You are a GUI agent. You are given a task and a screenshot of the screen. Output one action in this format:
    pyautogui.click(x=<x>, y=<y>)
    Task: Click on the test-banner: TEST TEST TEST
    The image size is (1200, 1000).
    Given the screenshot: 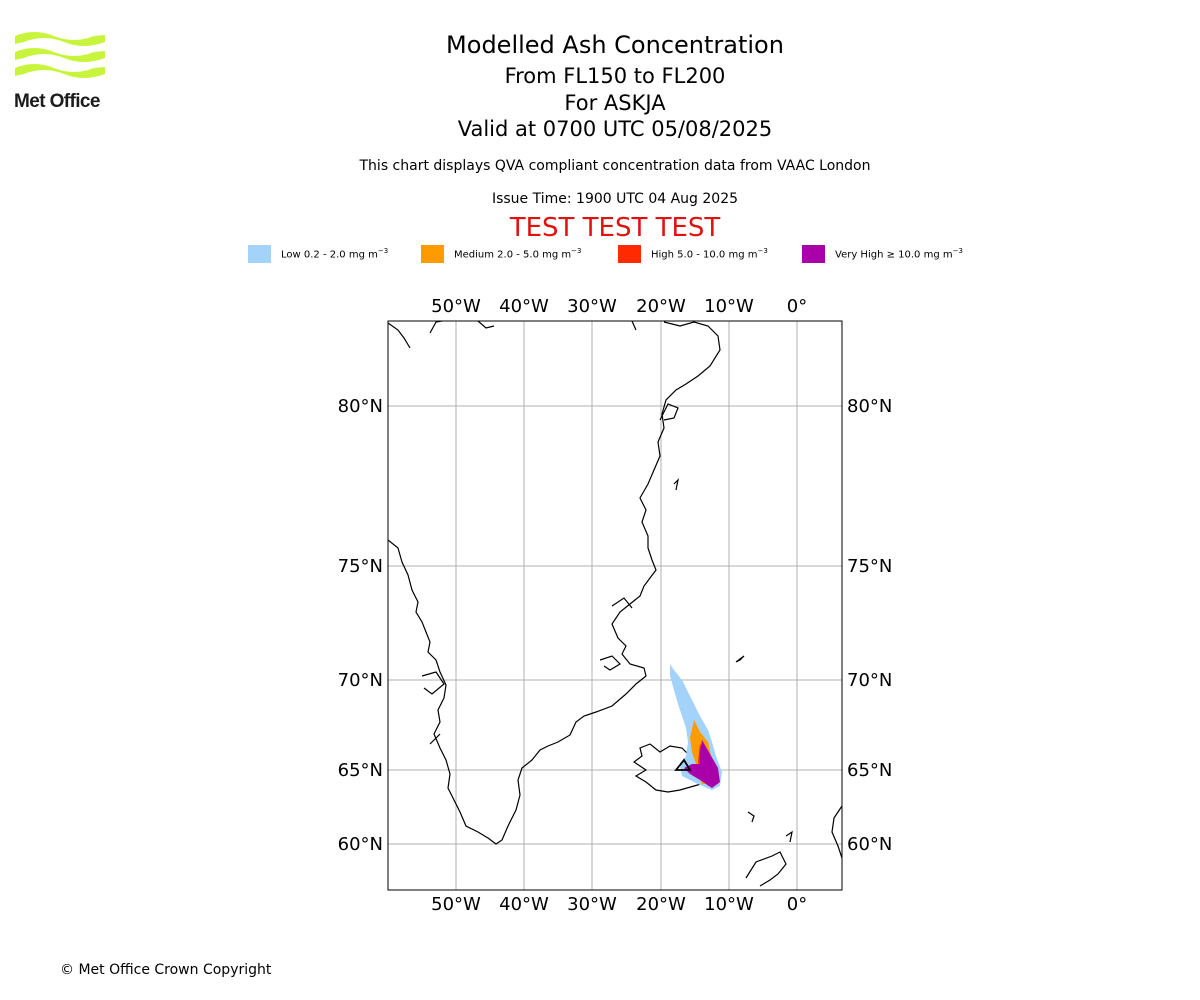 What is the action you would take?
    pyautogui.click(x=615, y=228)
    